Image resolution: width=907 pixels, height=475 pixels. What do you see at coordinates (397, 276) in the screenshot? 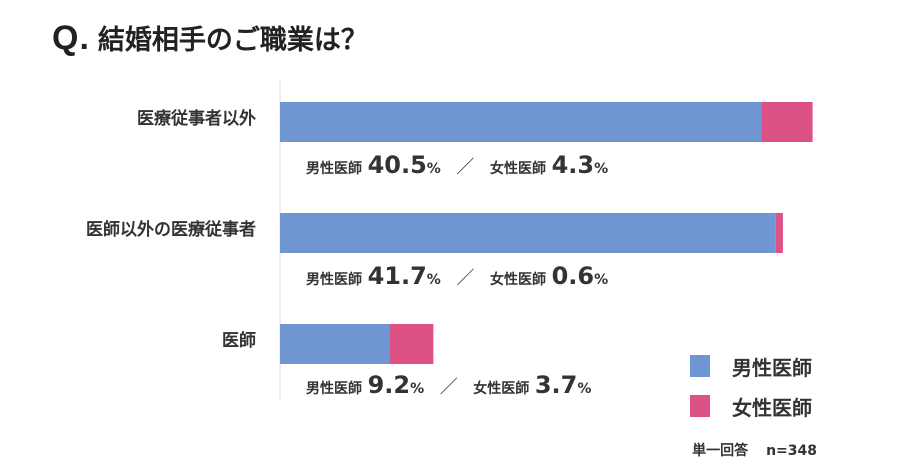
I see `male-value: 41.7` at bounding box center [397, 276].